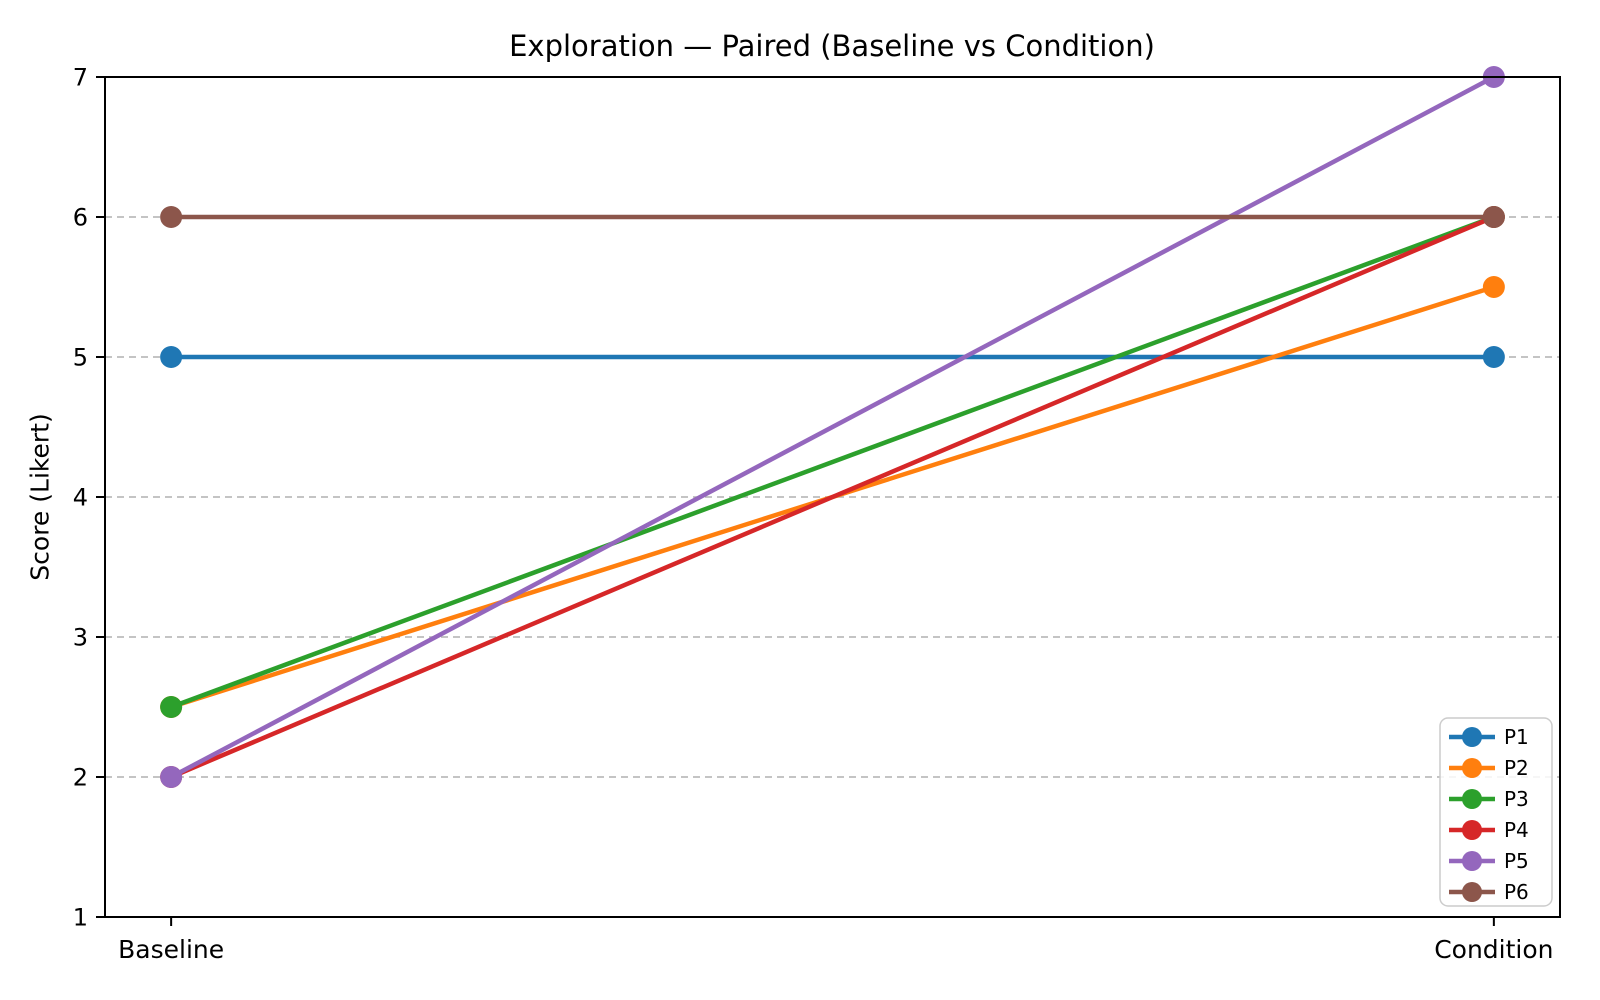 The height and width of the screenshot is (1000, 1600). What do you see at coordinates (171, 357) in the screenshot?
I see `series-marker-P1-baseline` at bounding box center [171, 357].